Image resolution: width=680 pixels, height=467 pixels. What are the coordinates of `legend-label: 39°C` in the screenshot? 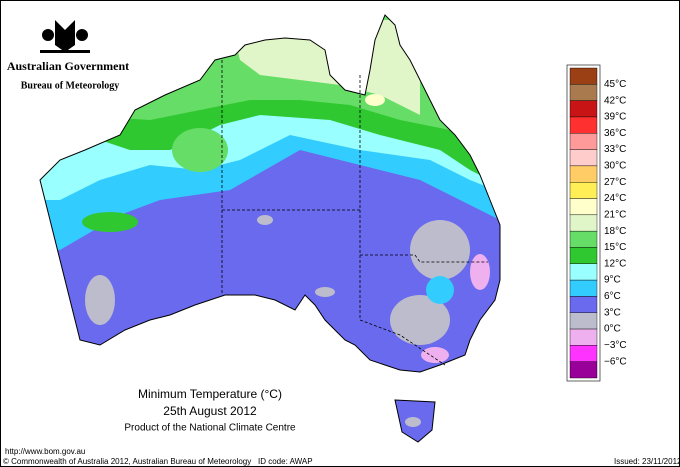 It's located at (615, 117).